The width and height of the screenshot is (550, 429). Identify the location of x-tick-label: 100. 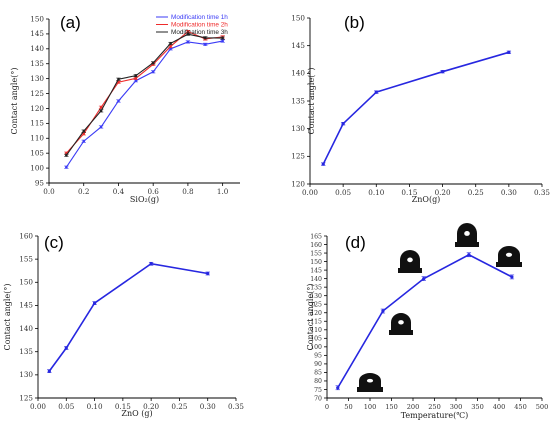
(370, 407).